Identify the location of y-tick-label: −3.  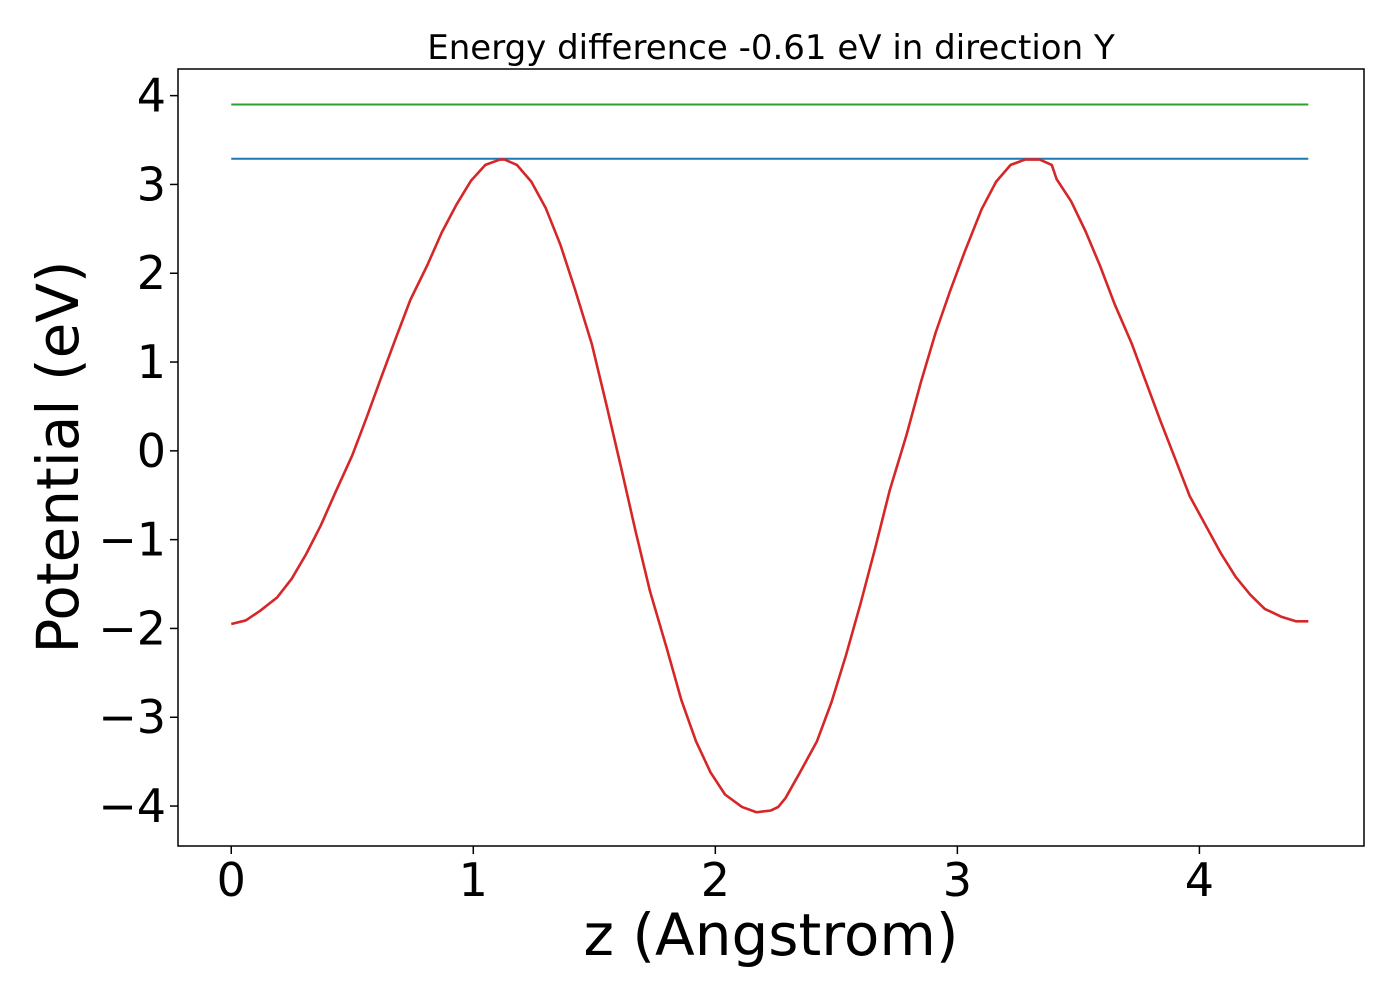
(132, 717).